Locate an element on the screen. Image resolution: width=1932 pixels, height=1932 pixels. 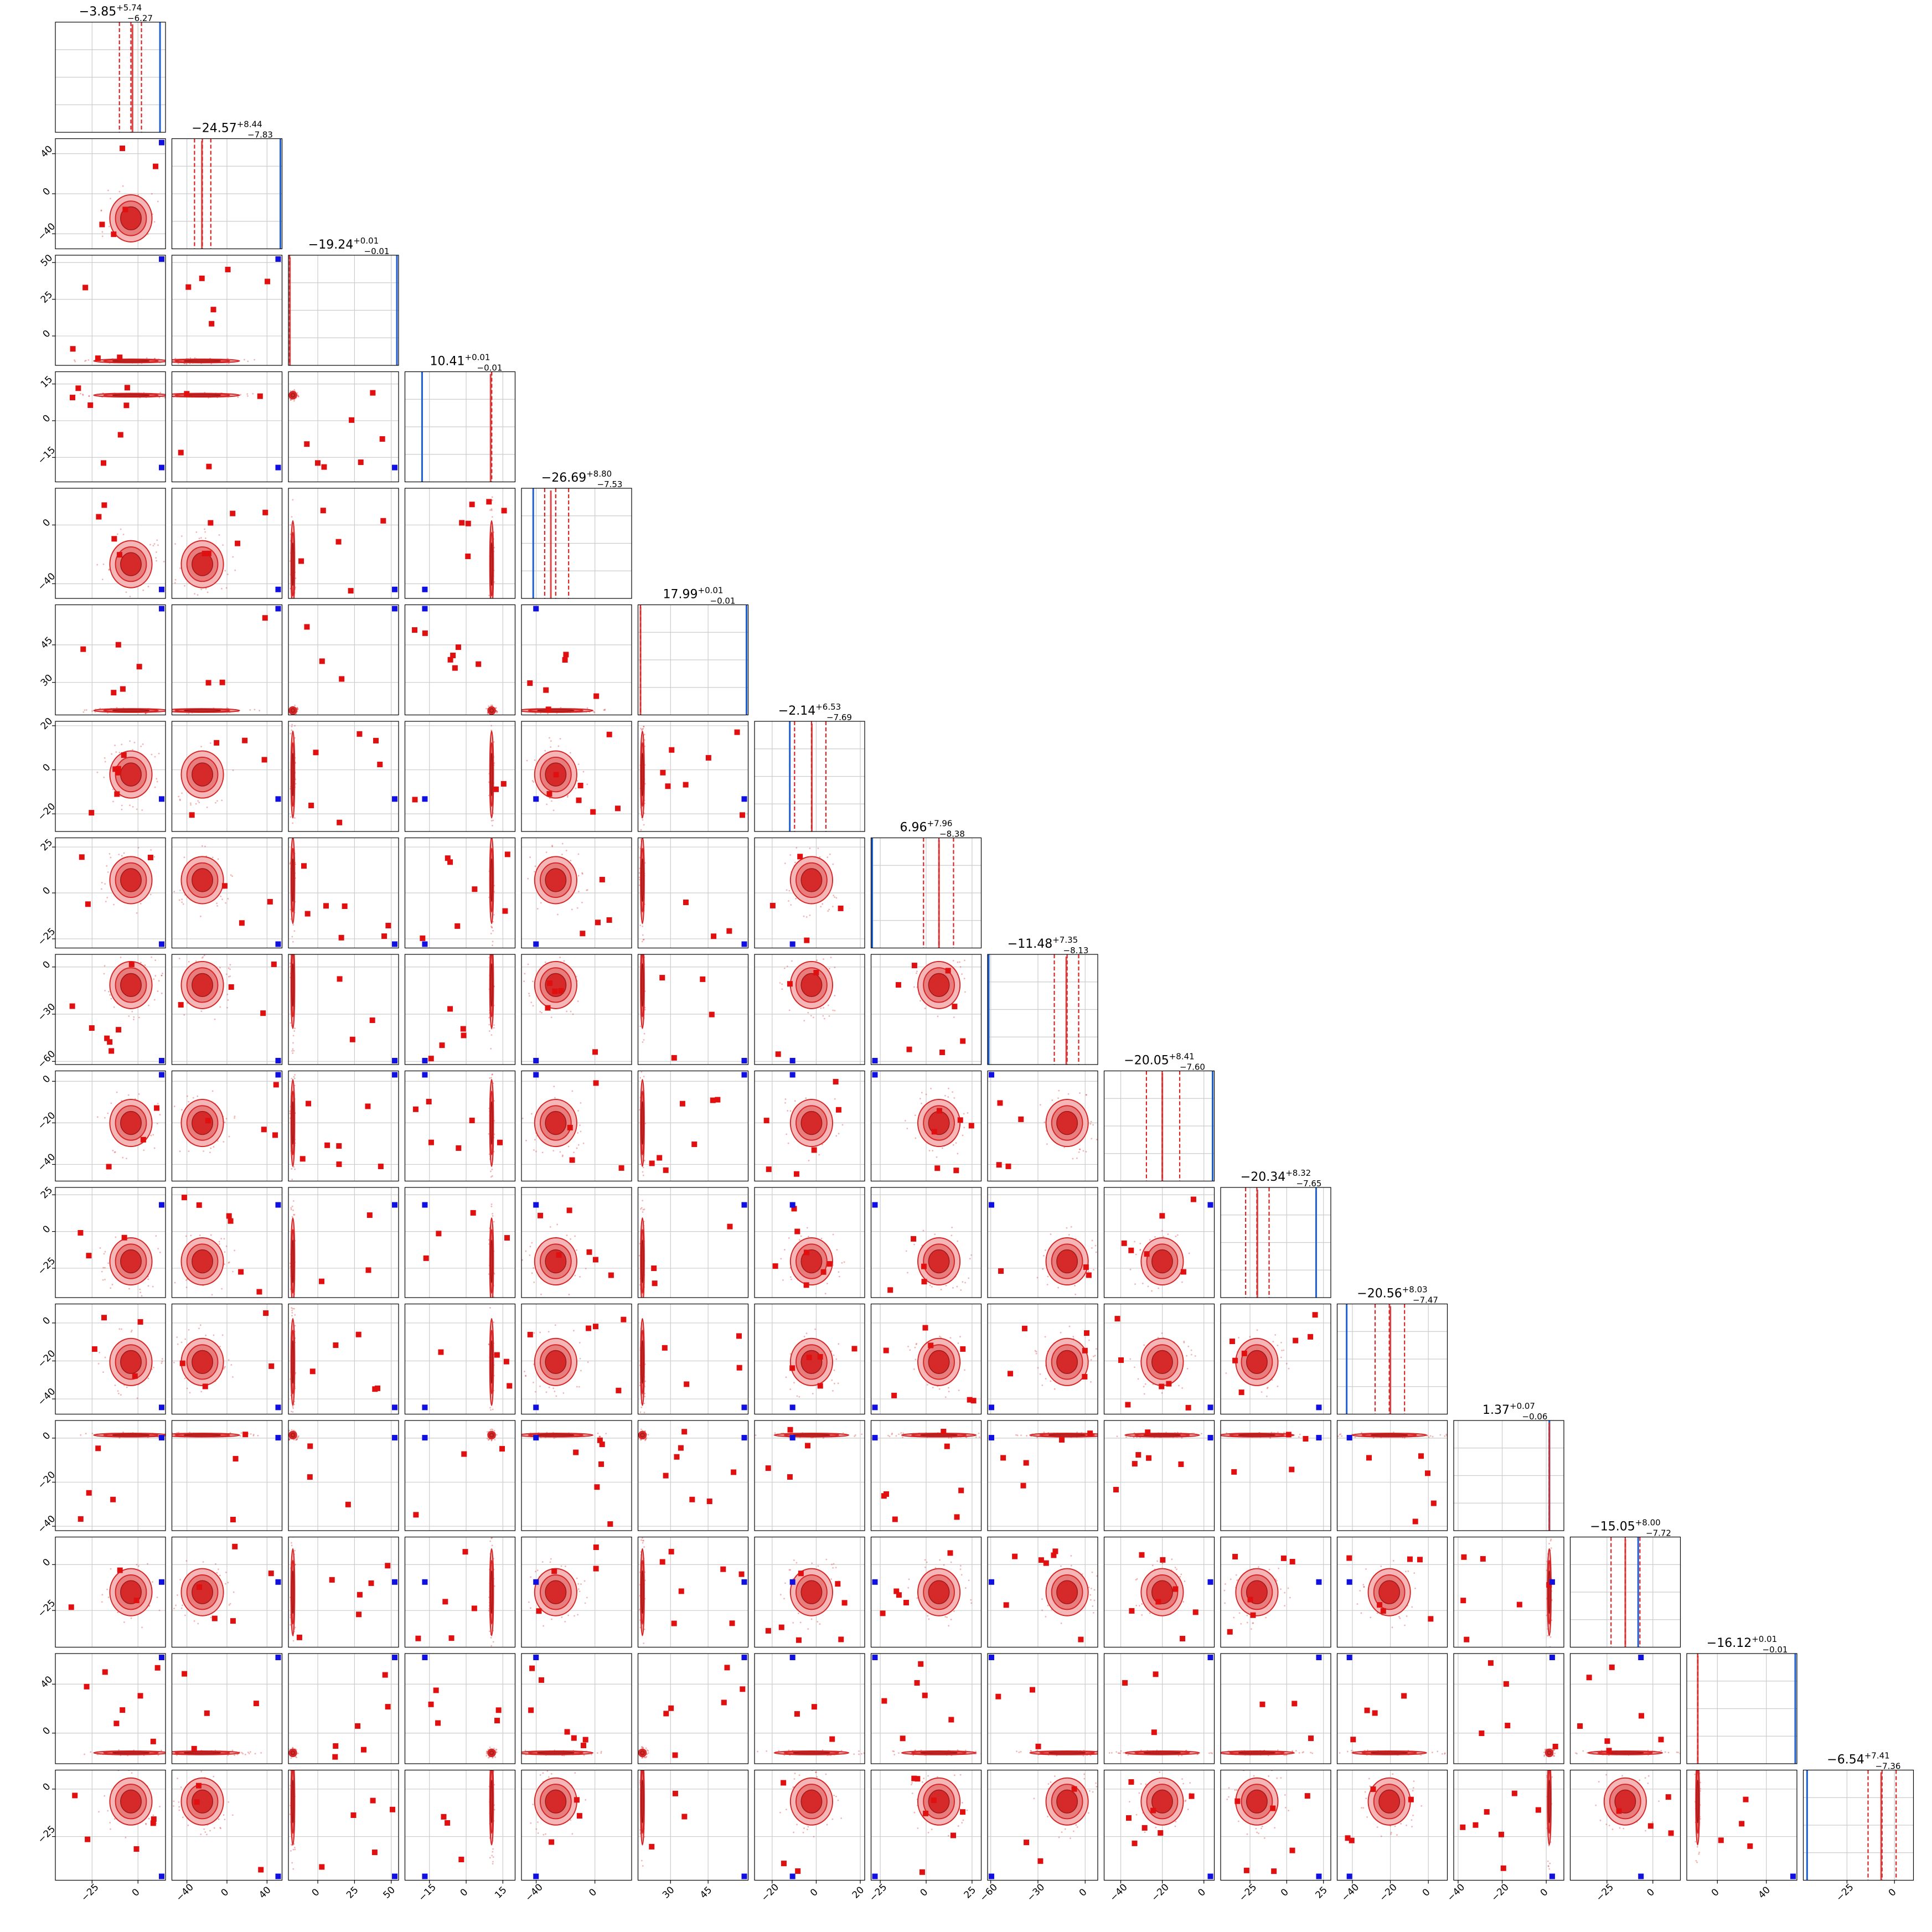
y-tick-label: −60 is located at coordinates (47, 1059).